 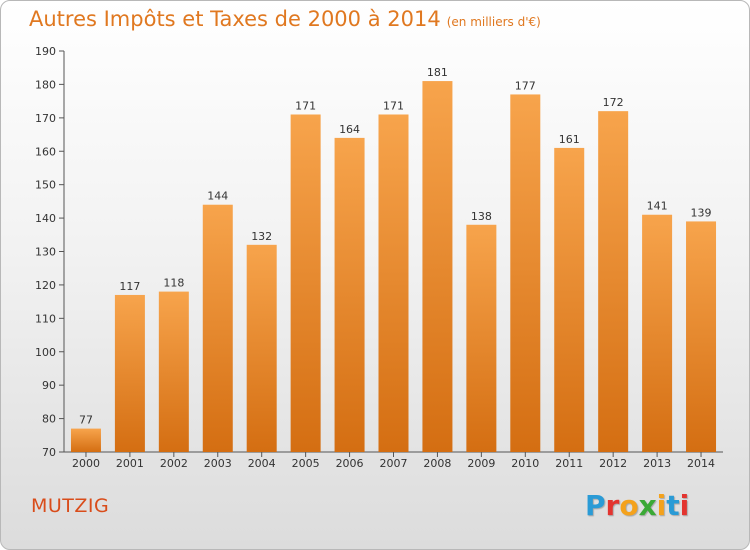 I want to click on bar-value-label: 117, so click(x=129, y=286).